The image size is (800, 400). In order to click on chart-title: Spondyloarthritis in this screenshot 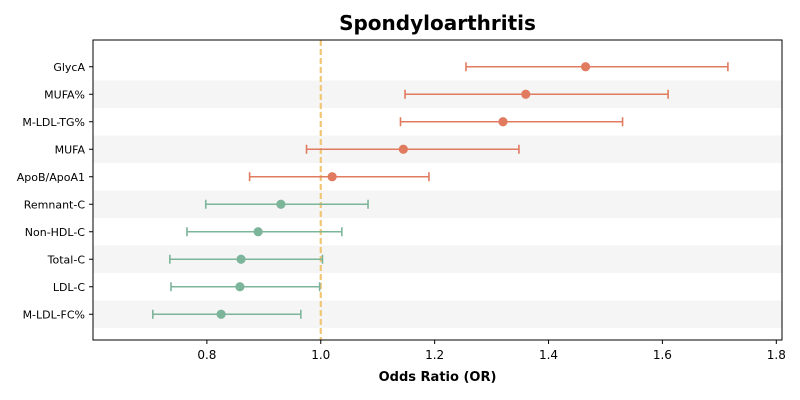, I will do `click(437, 23)`.